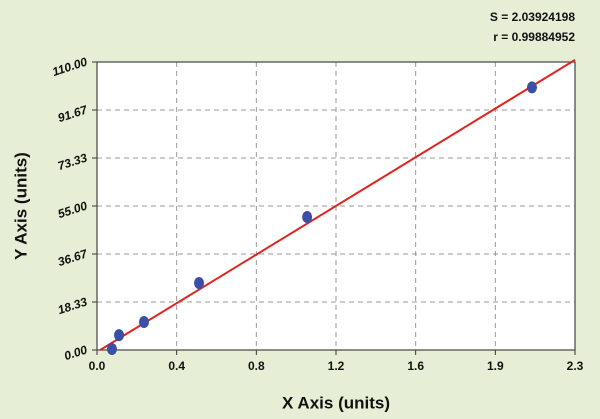 The height and width of the screenshot is (419, 600). What do you see at coordinates (534, 37) in the screenshot?
I see `stat-r: r = 0.99884952` at bounding box center [534, 37].